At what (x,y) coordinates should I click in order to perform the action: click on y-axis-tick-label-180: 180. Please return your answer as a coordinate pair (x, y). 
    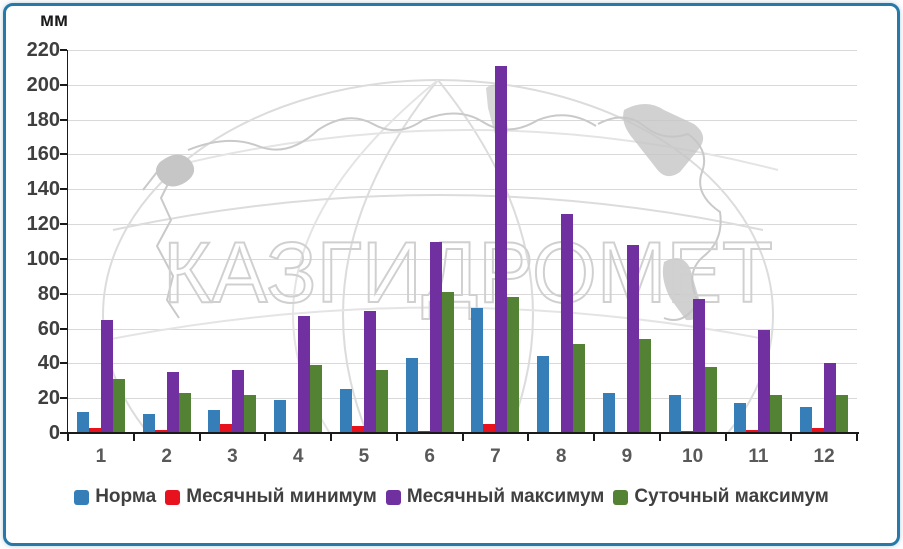
    Looking at the image, I should click on (43, 119).